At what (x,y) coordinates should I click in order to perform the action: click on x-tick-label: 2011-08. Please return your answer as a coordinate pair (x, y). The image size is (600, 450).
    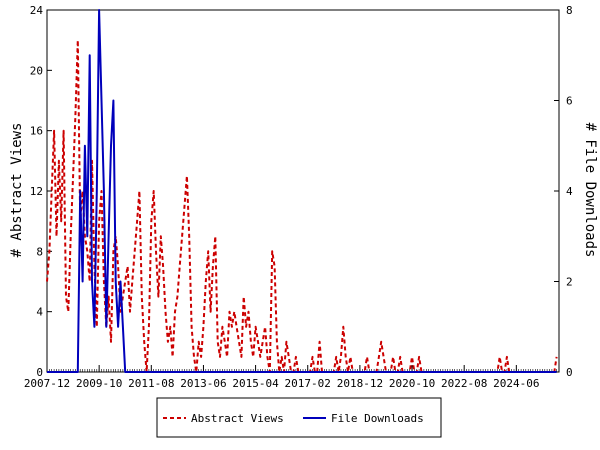
    Looking at the image, I should click on (151, 383).